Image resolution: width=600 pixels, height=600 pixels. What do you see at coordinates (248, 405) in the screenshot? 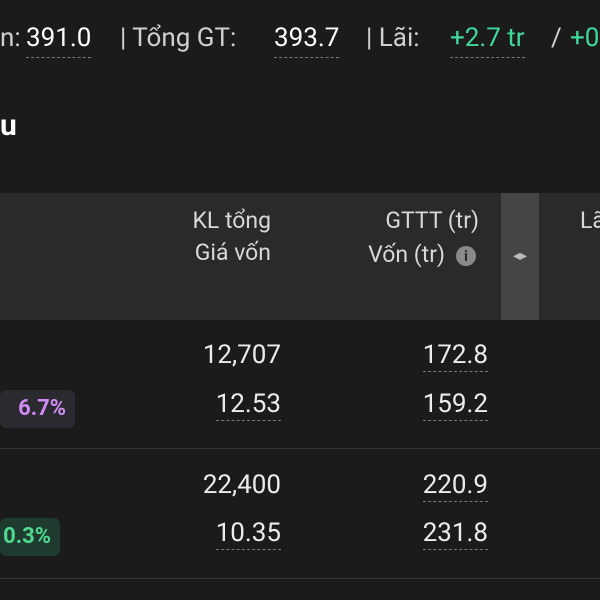
I see `cost-price: 12.53` at bounding box center [248, 405].